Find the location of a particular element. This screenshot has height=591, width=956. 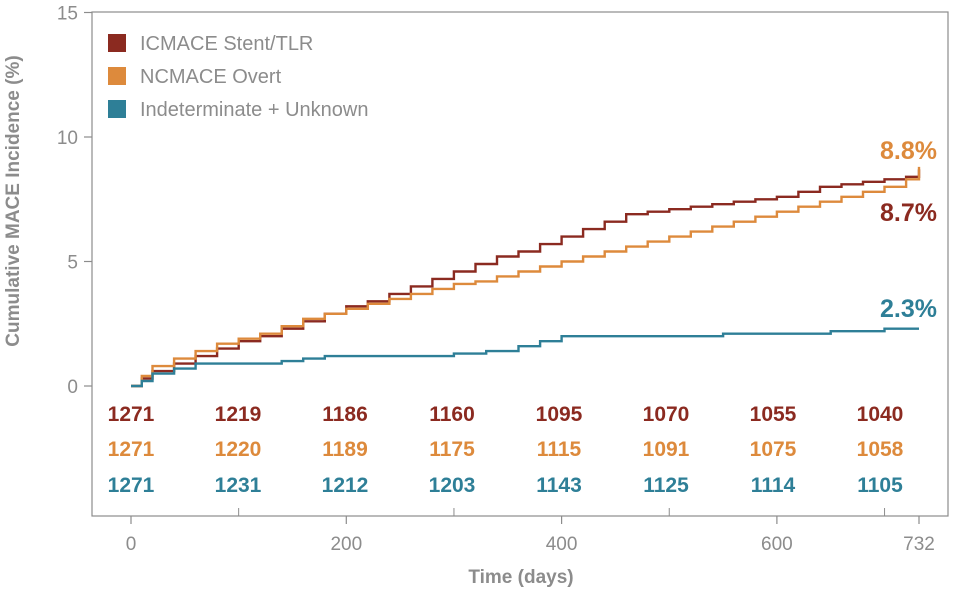

at-risk-value: 1219 is located at coordinates (238, 414).